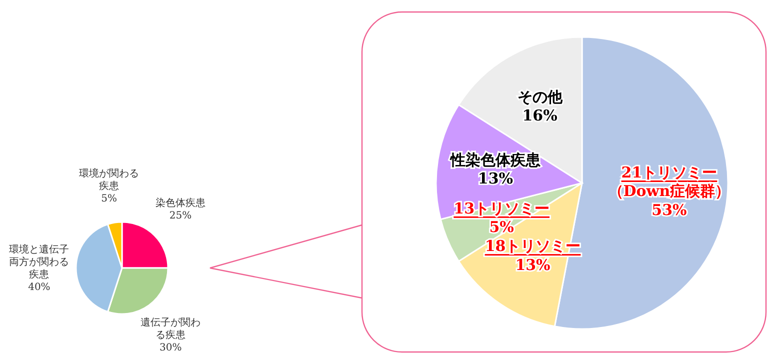 This screenshot has height=363, width=780. Describe the element at coordinates (502, 208) in the screenshot. I see `slice-label: 13トリソミー` at that location.